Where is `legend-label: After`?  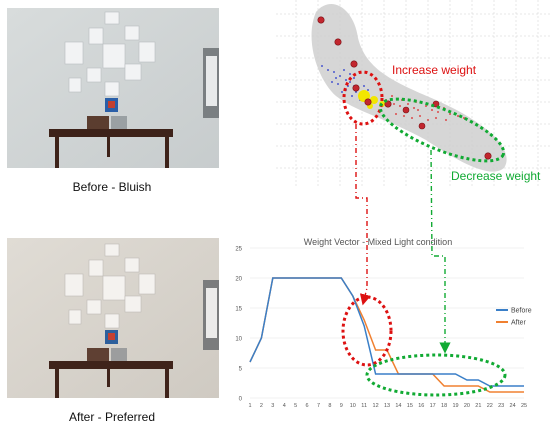
legend-label: After is located at coordinates (518, 323).